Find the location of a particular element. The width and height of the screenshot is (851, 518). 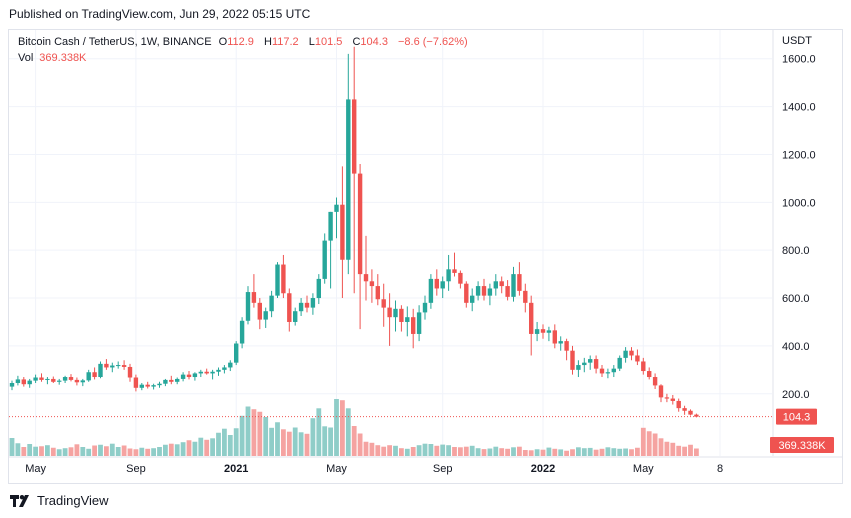

time-tick-label: Sep is located at coordinates (443, 469).